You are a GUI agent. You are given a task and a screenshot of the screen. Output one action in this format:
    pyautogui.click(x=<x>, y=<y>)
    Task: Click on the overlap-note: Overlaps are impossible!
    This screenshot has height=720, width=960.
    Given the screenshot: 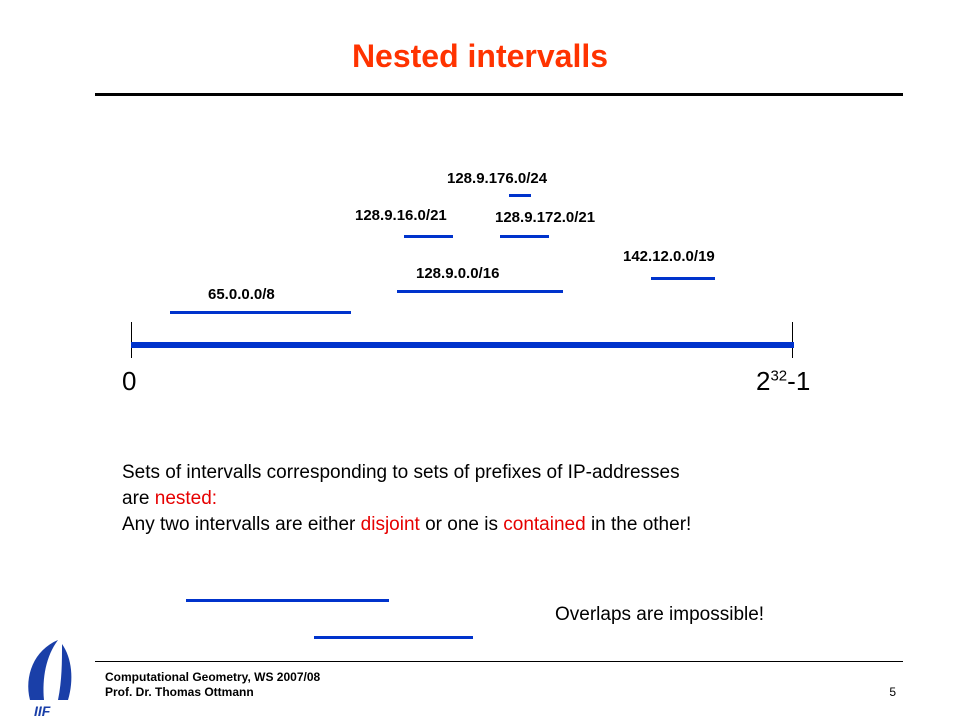 What is the action you would take?
    pyautogui.click(x=660, y=614)
    